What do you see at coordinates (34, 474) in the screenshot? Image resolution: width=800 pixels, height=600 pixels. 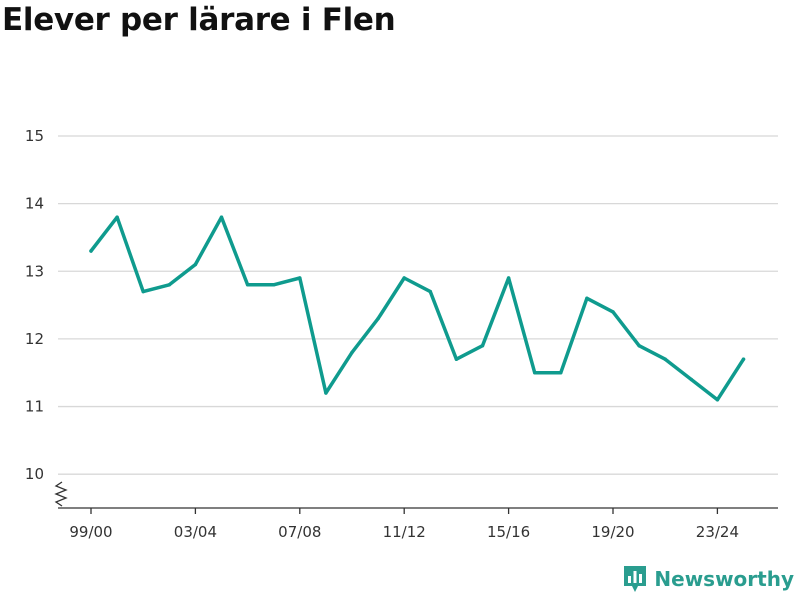 I see `y-tick-label: 10` at bounding box center [34, 474].